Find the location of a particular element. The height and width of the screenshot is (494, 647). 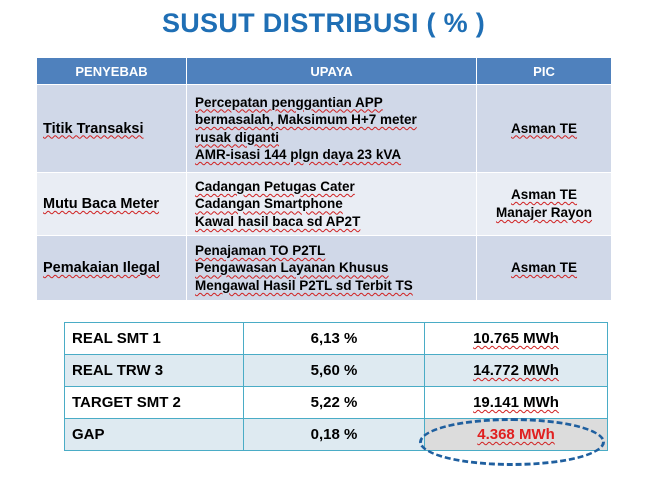

row-percent: 5,60 % is located at coordinates (334, 370).